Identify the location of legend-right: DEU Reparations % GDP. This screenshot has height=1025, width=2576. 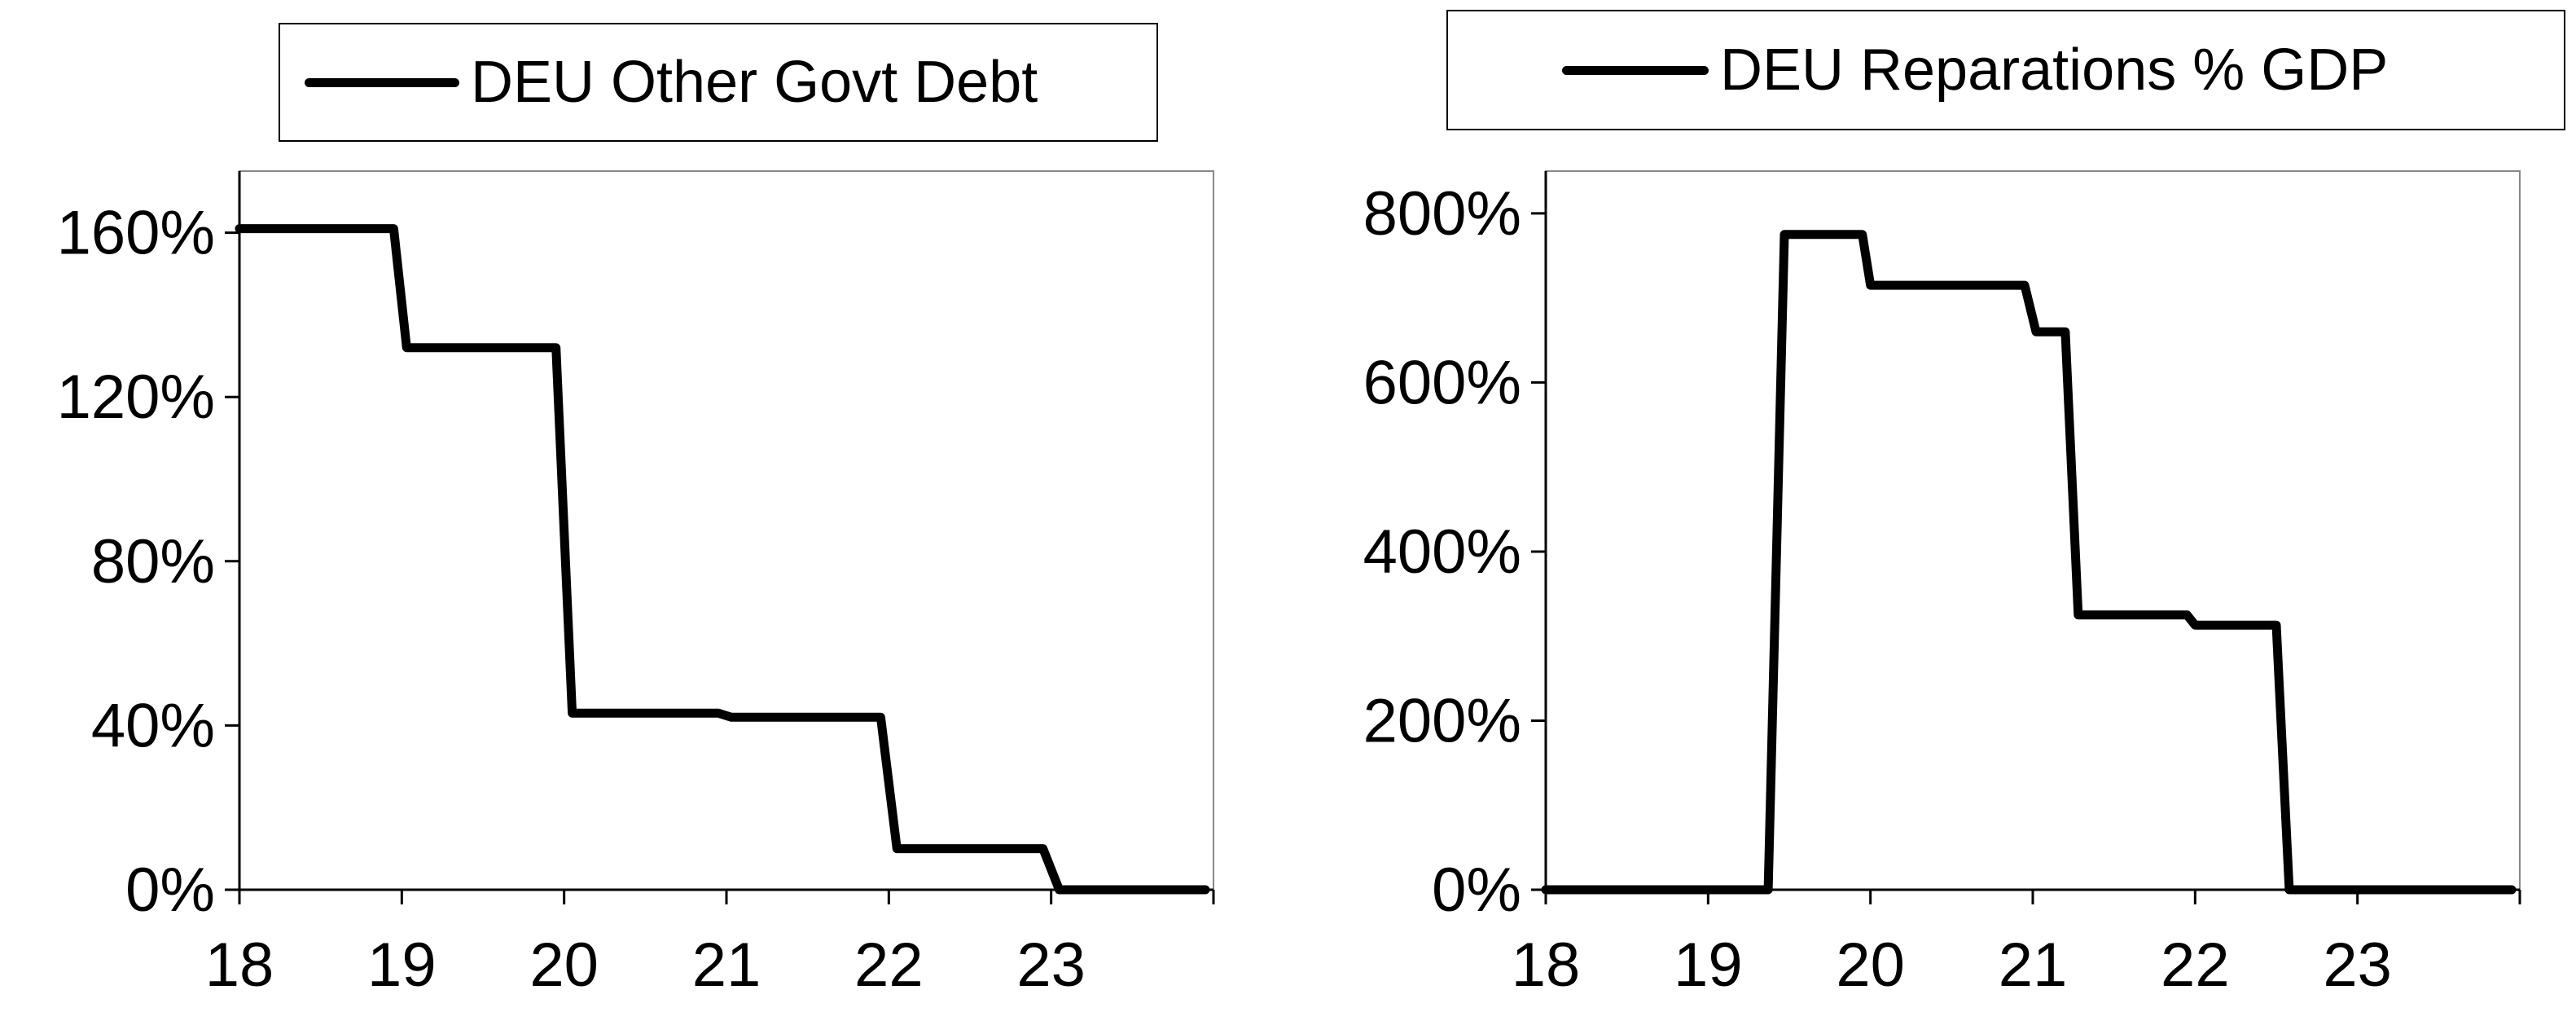
(2006, 70).